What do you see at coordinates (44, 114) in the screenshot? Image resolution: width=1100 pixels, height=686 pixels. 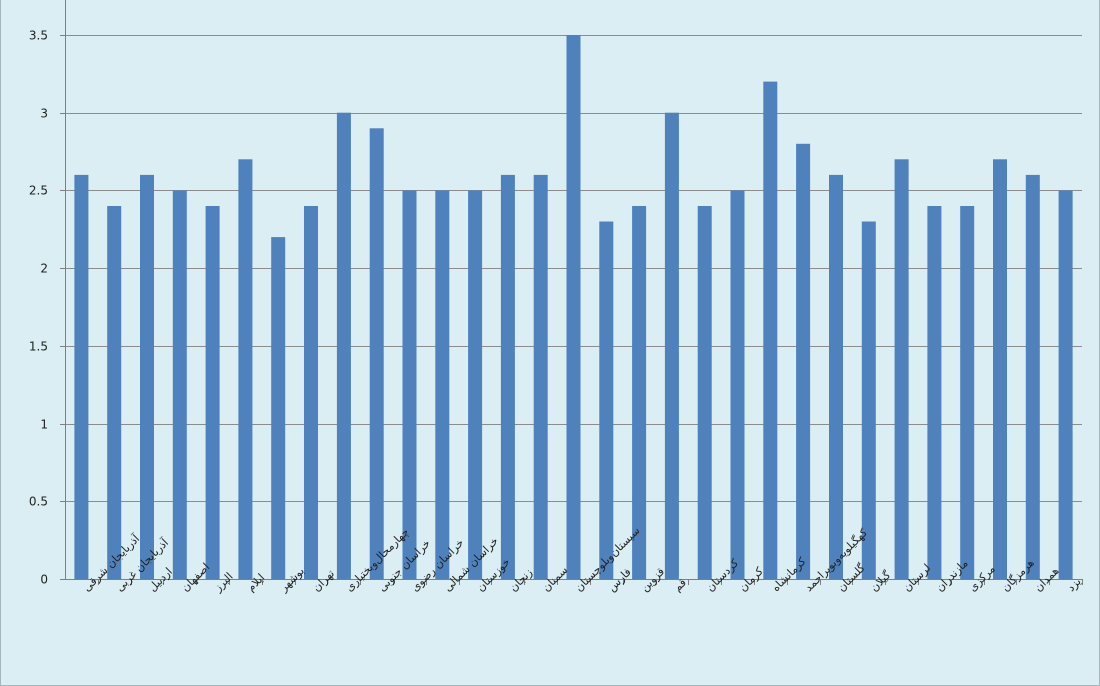 I see `y-tick-label: 3` at bounding box center [44, 114].